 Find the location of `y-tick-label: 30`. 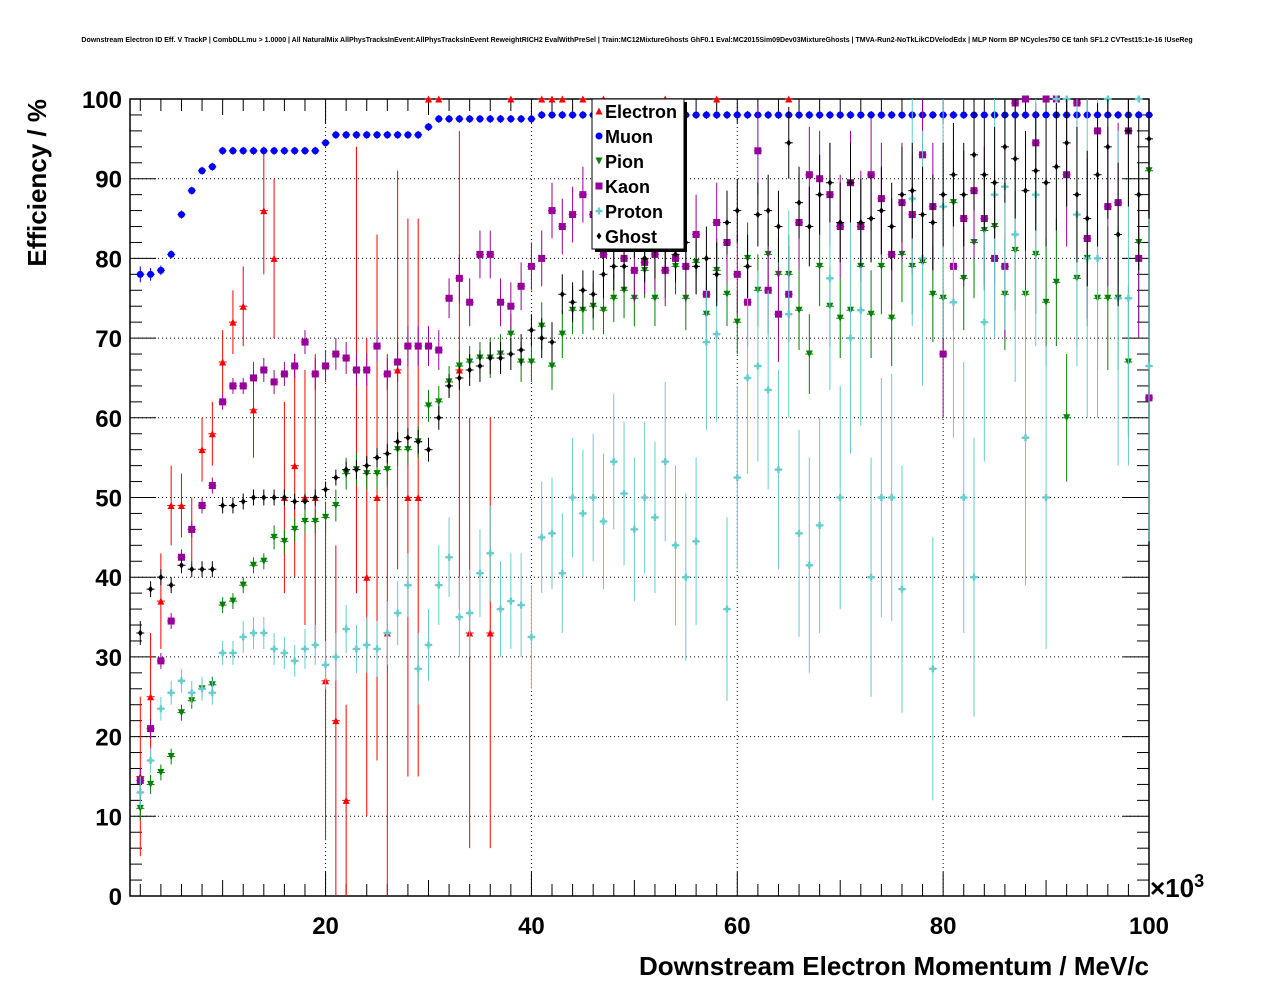

y-tick-label: 30 is located at coordinates (108, 658).